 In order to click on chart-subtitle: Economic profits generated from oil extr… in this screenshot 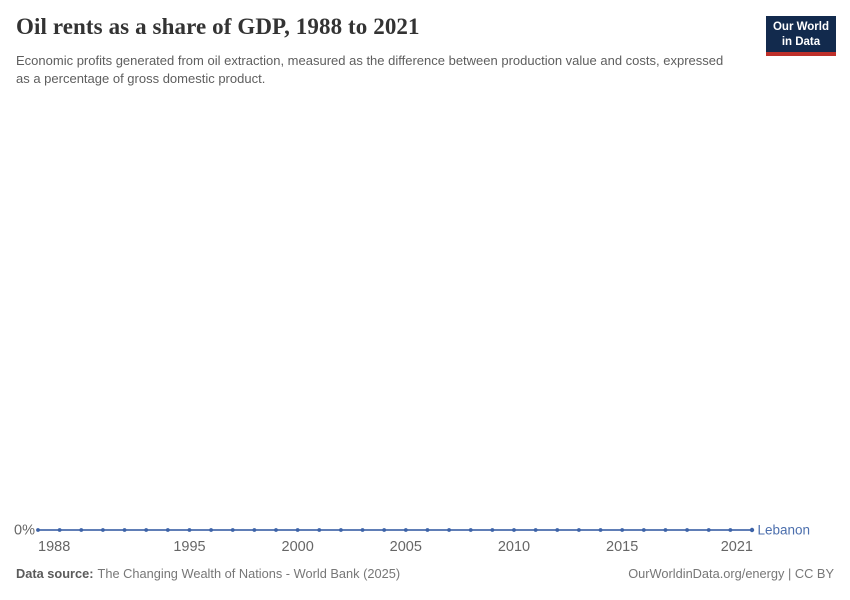, I will do `click(370, 70)`.